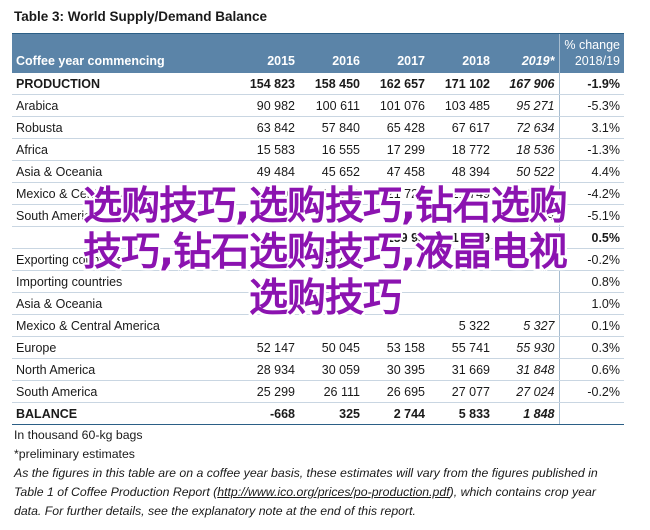 Image resolution: width=650 pixels, height=530 pixels. Describe the element at coordinates (396, 127) in the screenshot. I see `cell-value: 65 428` at that location.